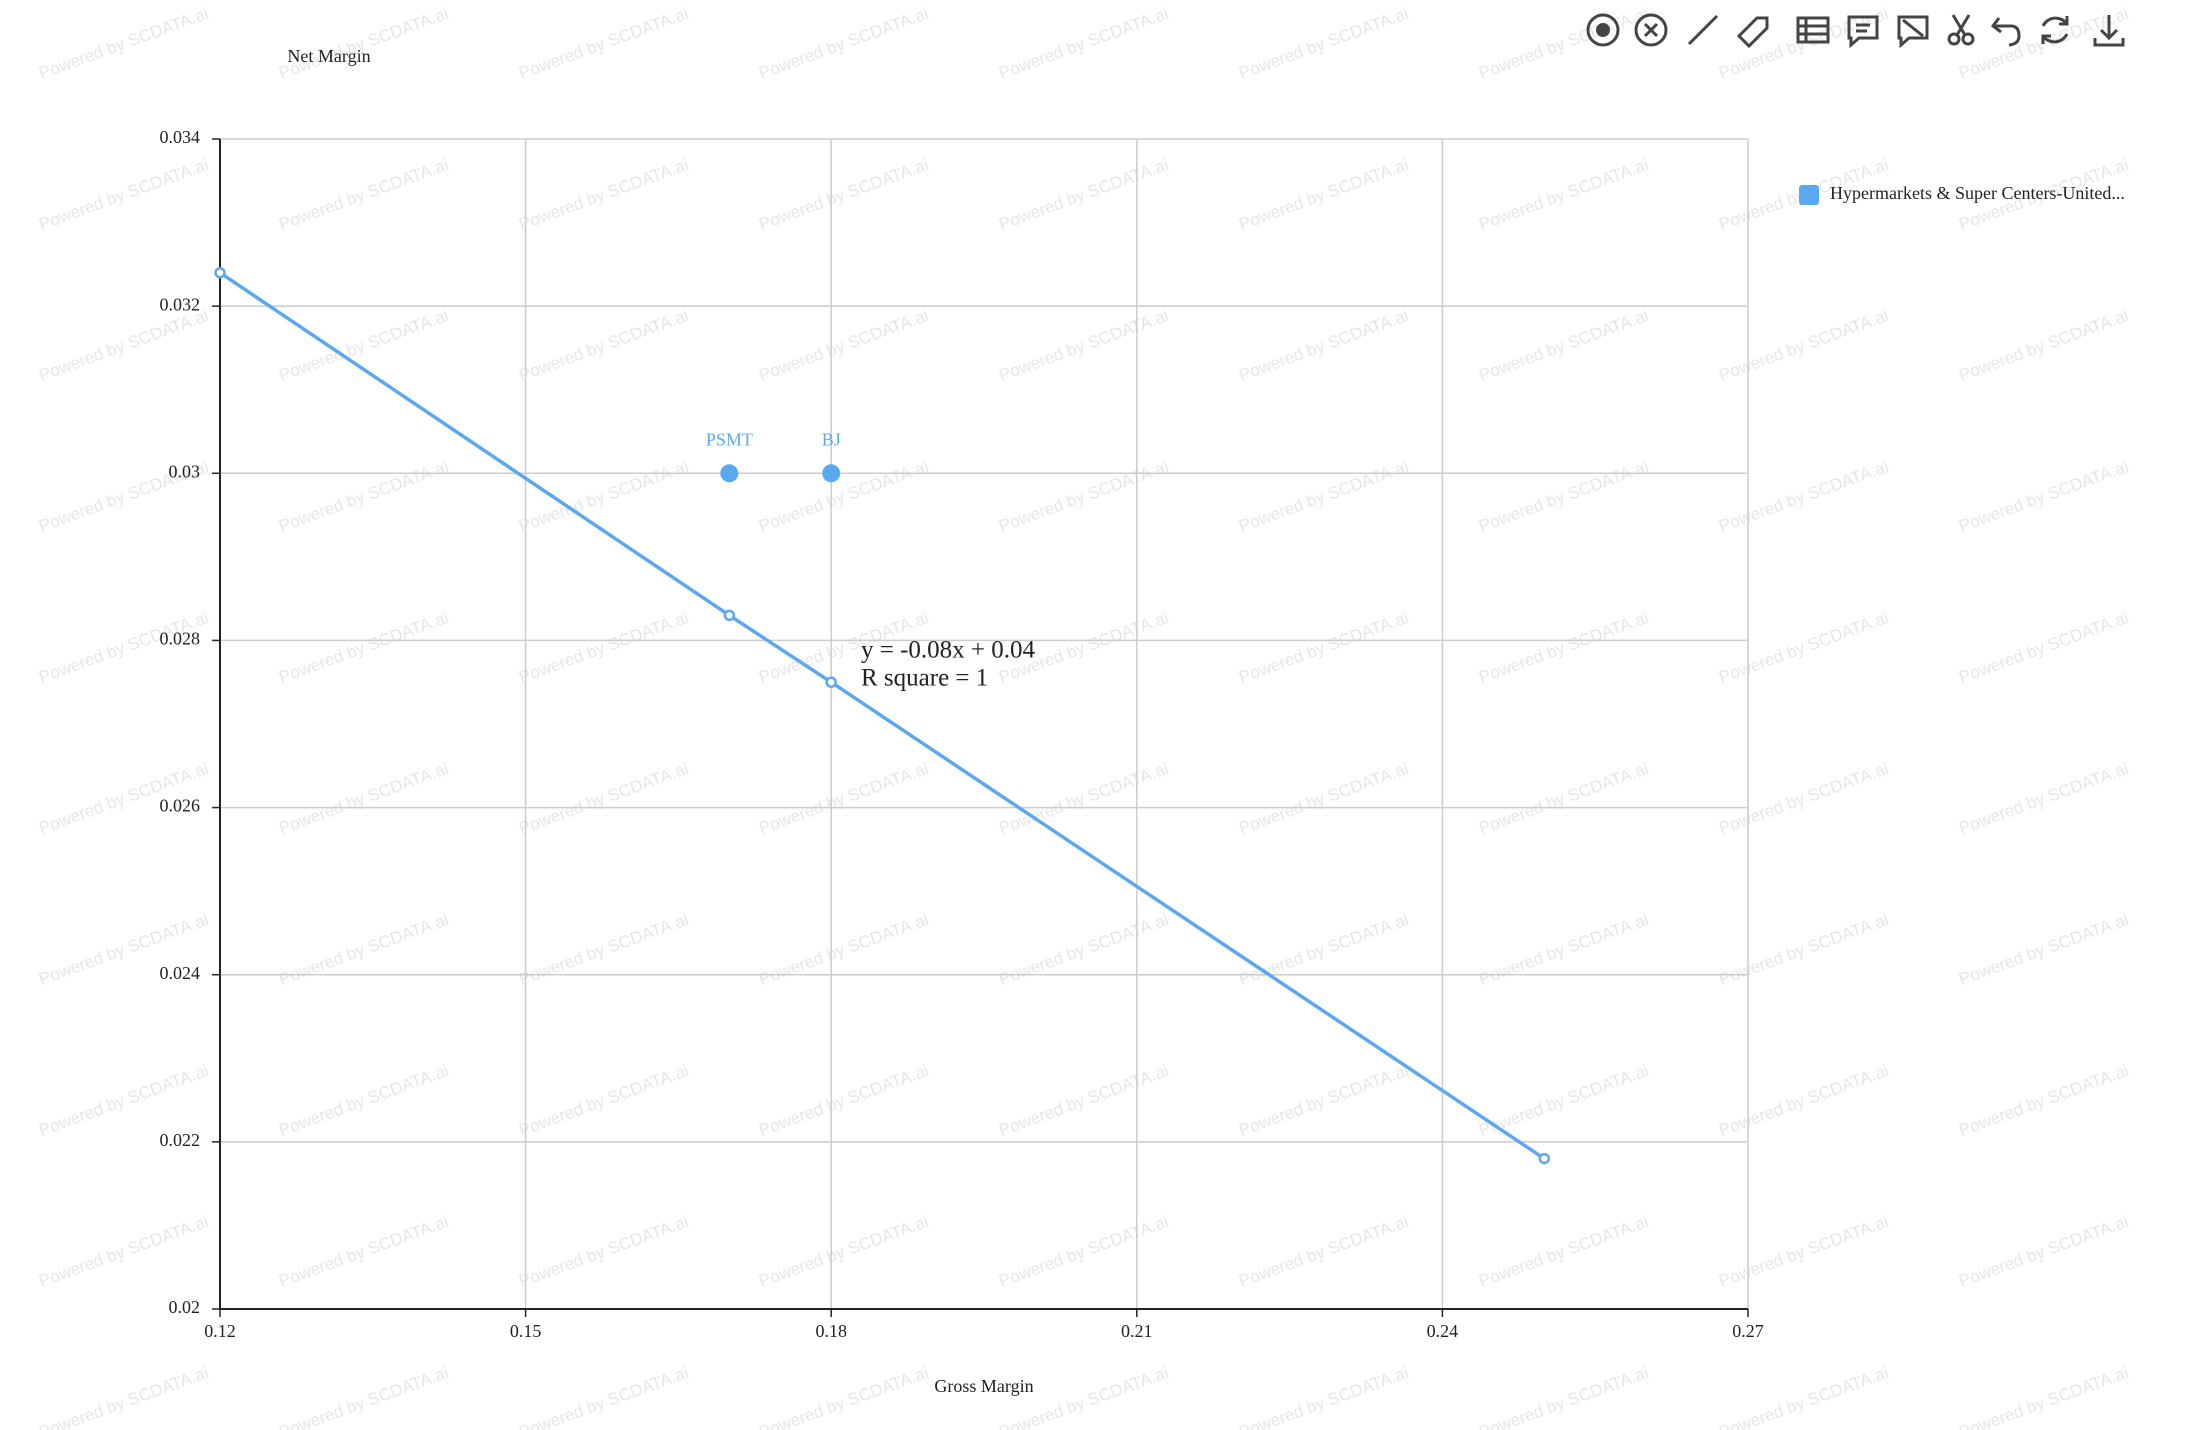 The width and height of the screenshot is (2198, 1430). Describe the element at coordinates (328, 56) in the screenshot. I see `y-axis-title: Net Margin` at that location.